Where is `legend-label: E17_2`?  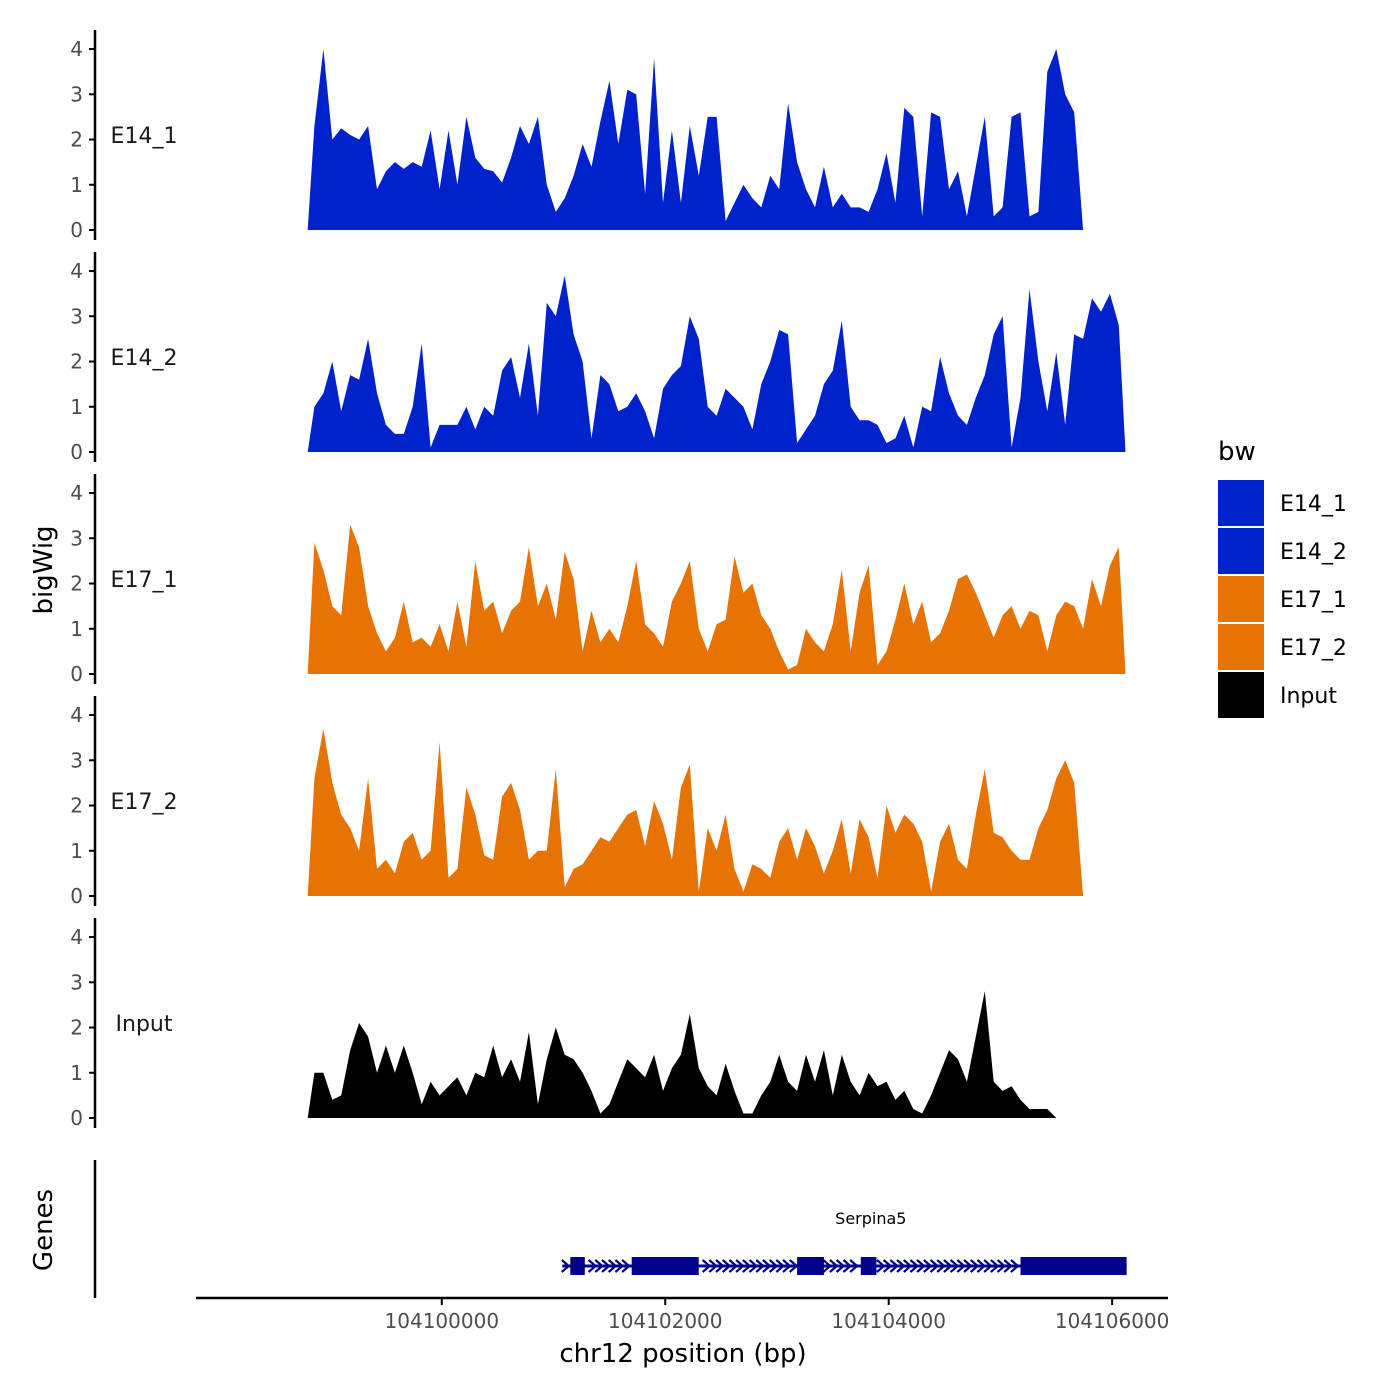
legend-label: E17_2 is located at coordinates (1313, 648).